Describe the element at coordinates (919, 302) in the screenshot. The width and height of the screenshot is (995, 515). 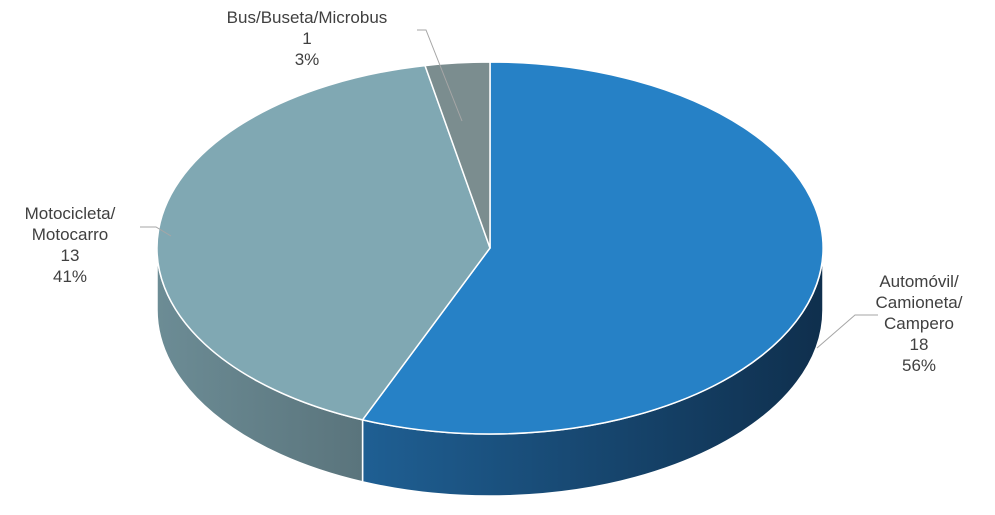
I see `data-label-0-category: Camioneta/` at that location.